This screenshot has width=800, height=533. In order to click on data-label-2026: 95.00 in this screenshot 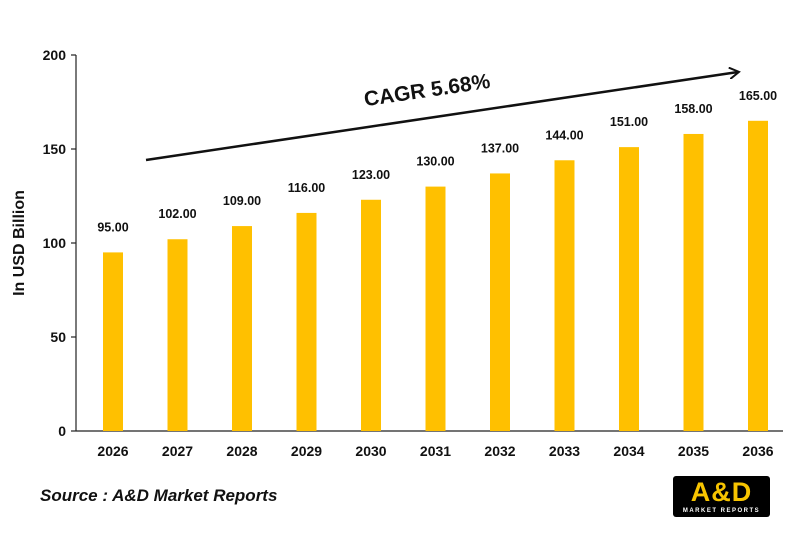, I will do `click(112, 227)`.